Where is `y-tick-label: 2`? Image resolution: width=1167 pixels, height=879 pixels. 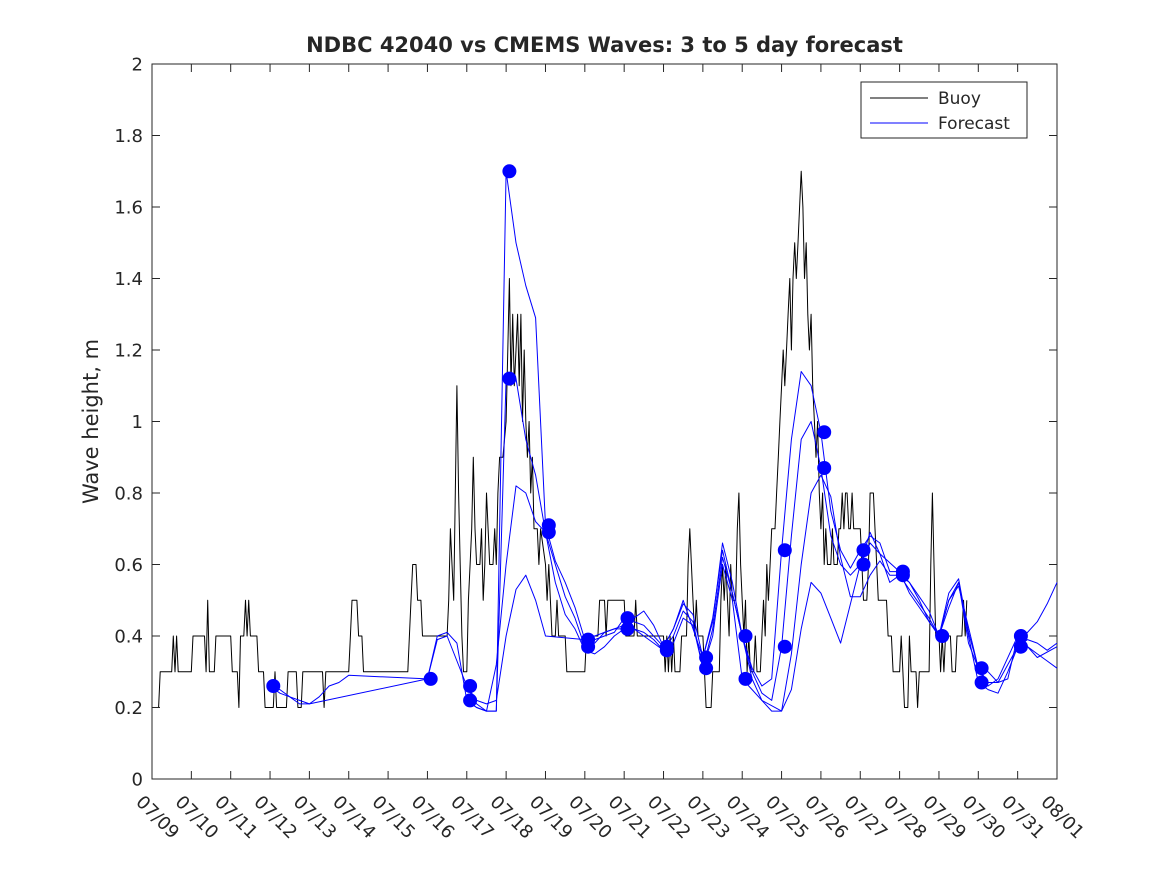
y-tick-label: 2 is located at coordinates (137, 65).